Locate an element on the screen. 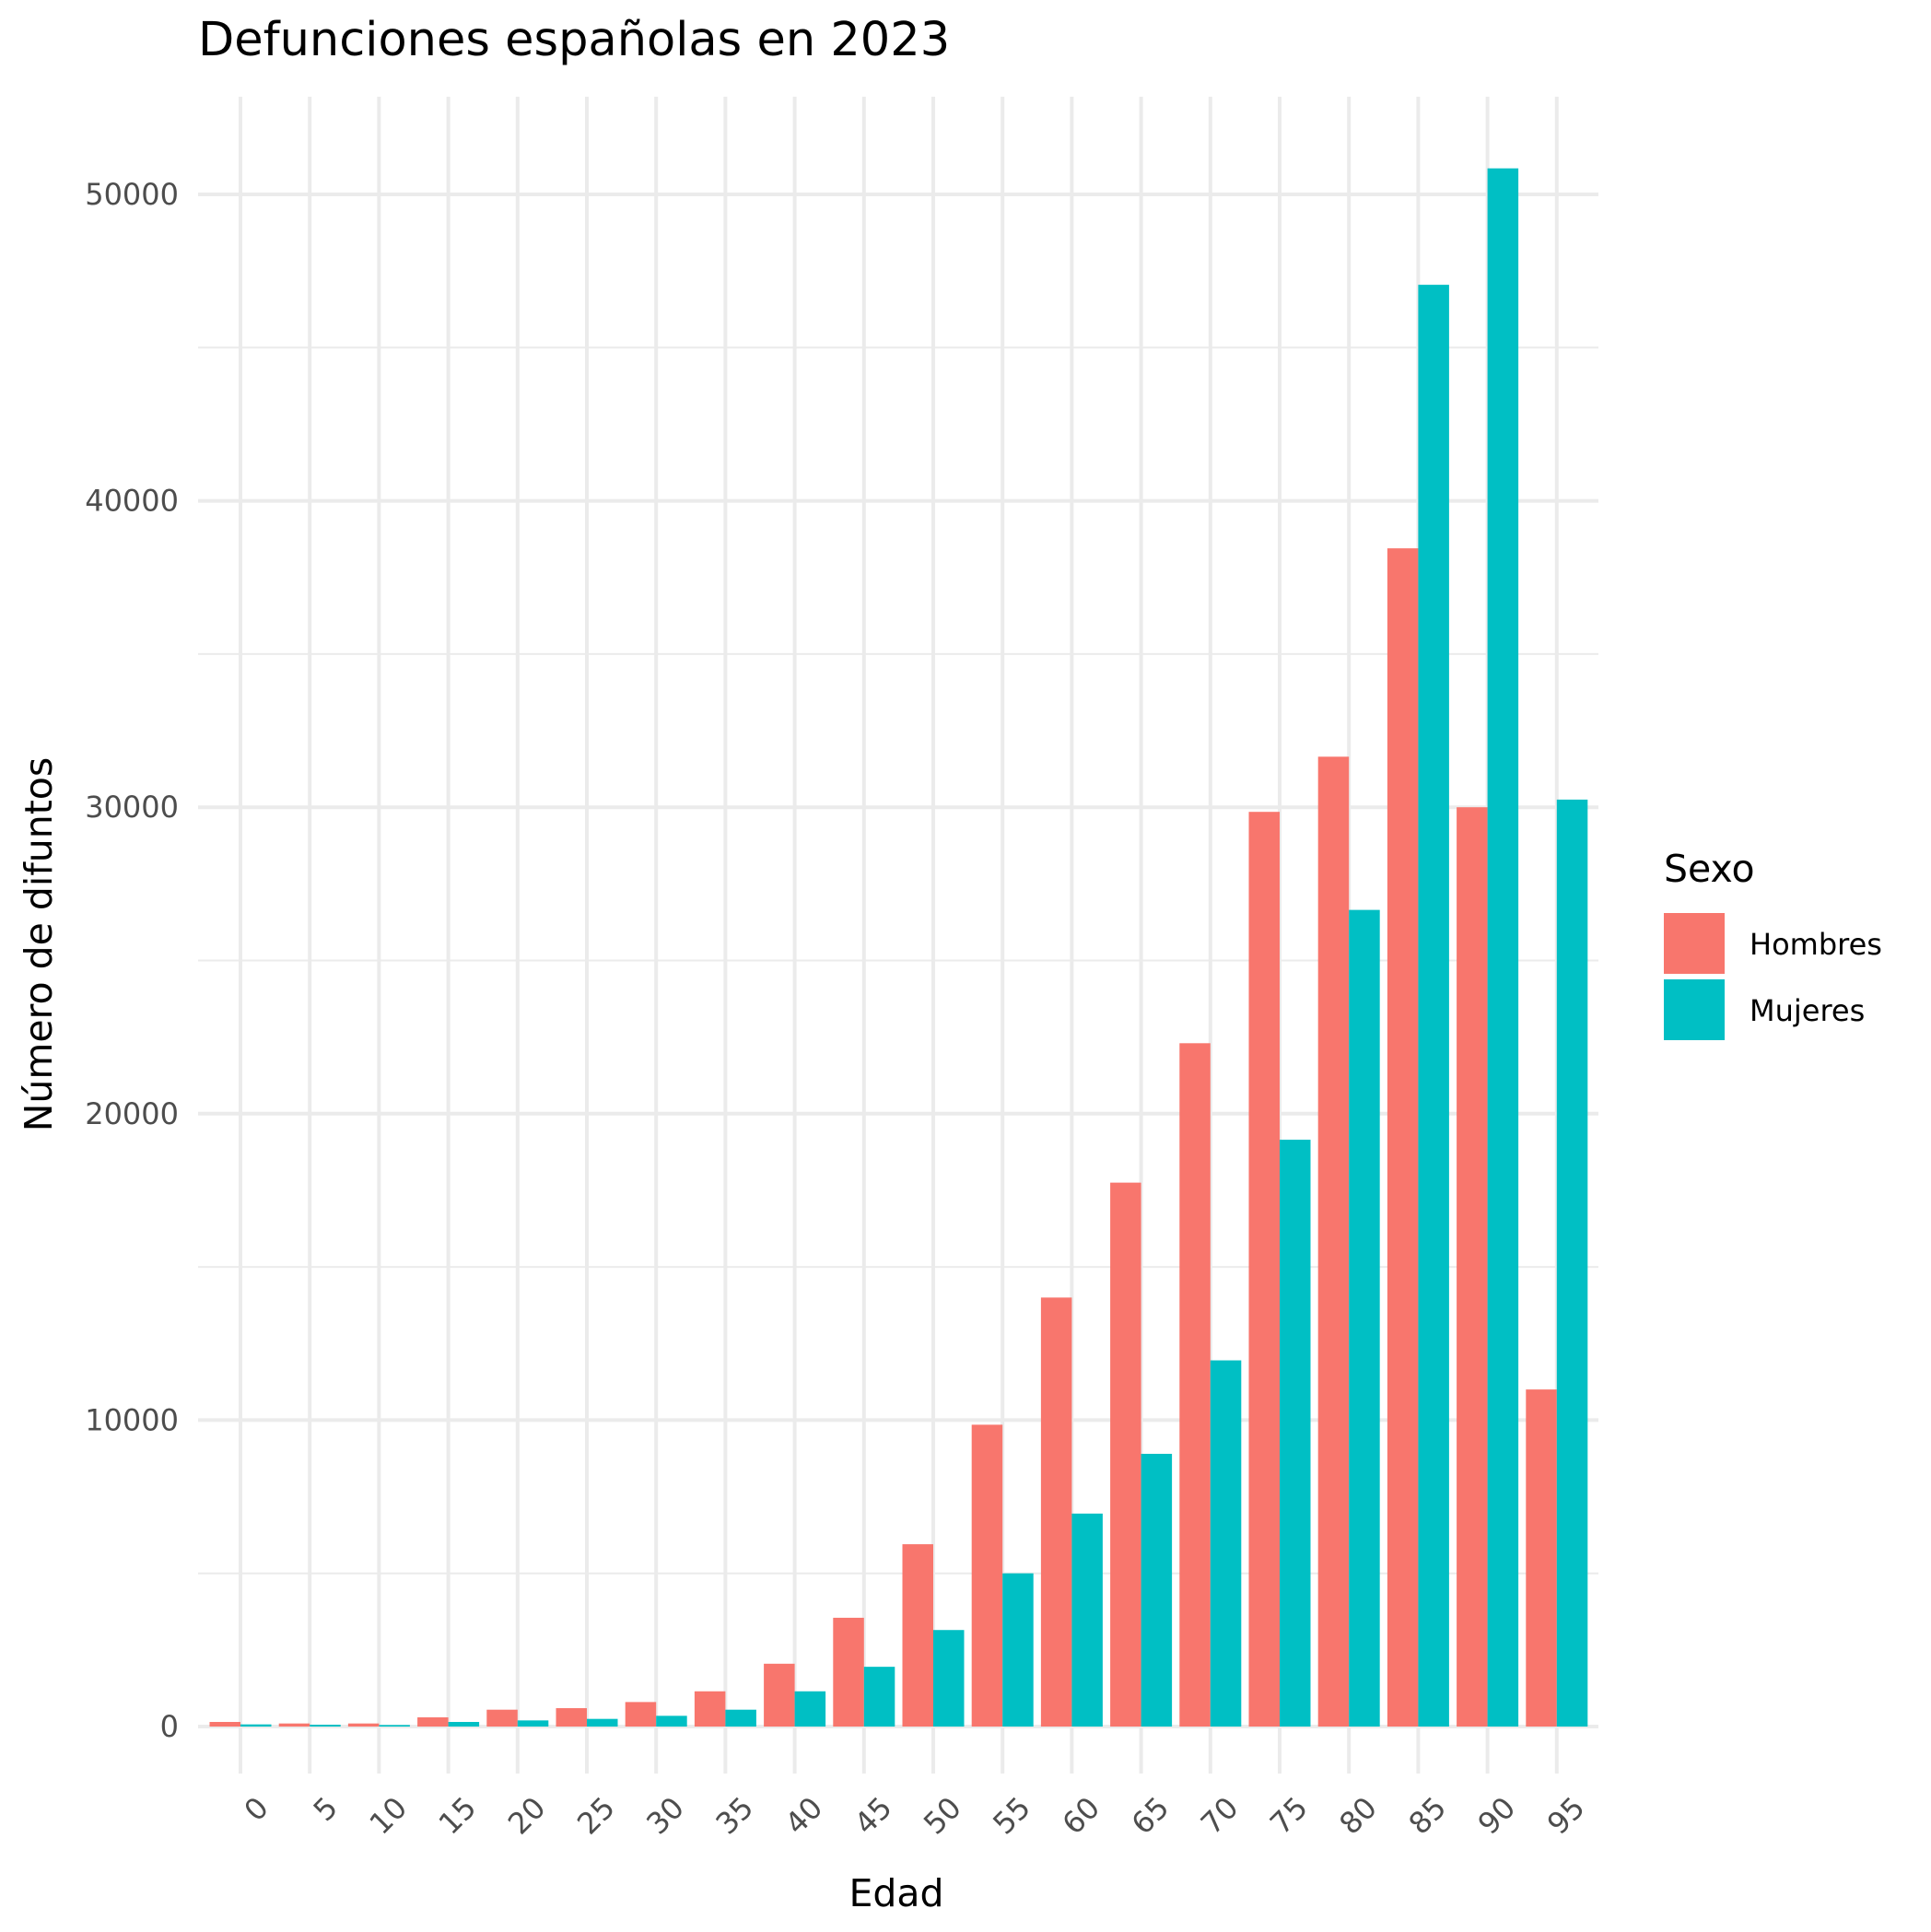 This screenshot has height=1932, width=1931. legend: Sexo Hombres Mujeres is located at coordinates (1773, 943).